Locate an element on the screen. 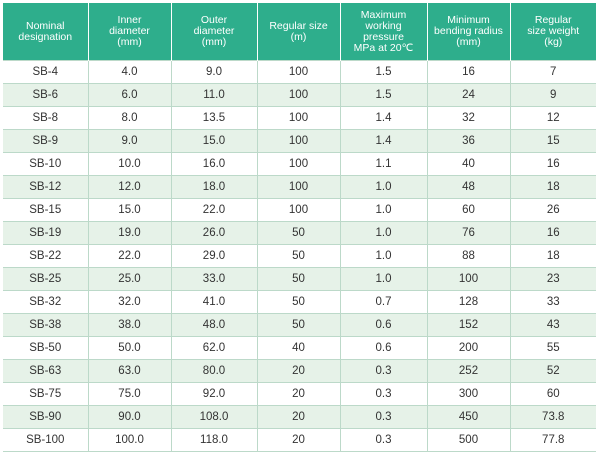  regular-size-cell: 20 is located at coordinates (298, 394).